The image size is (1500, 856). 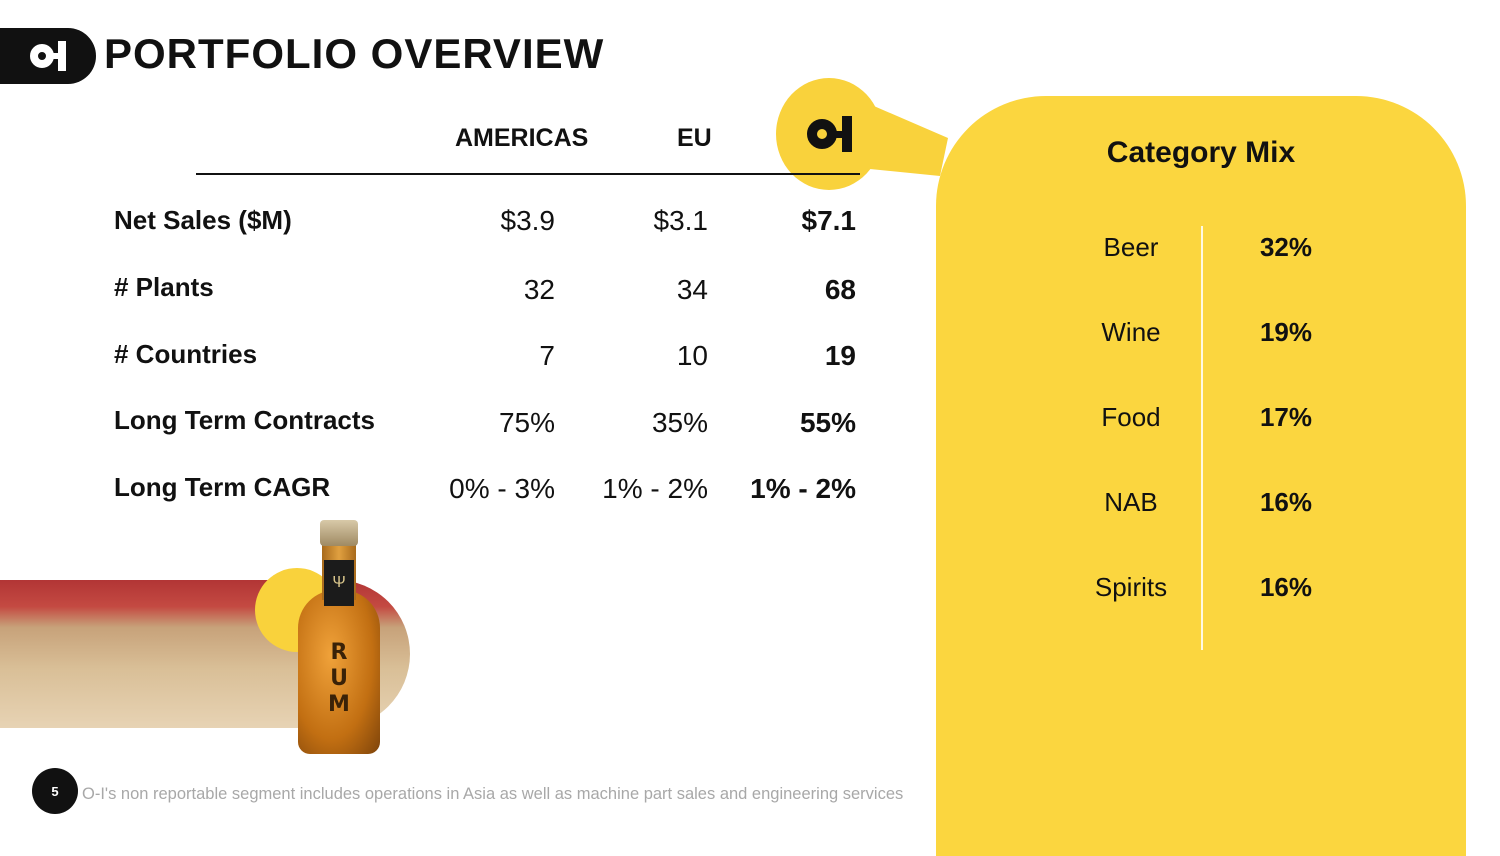 I want to click on cell-total: 19, so click(x=840, y=355).